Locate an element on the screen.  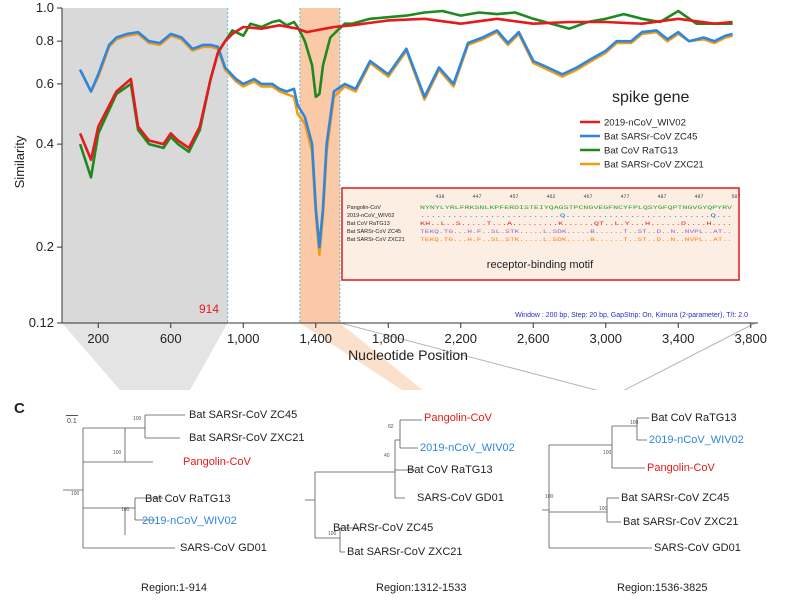
panel-label: C is located at coordinates (19, 408).